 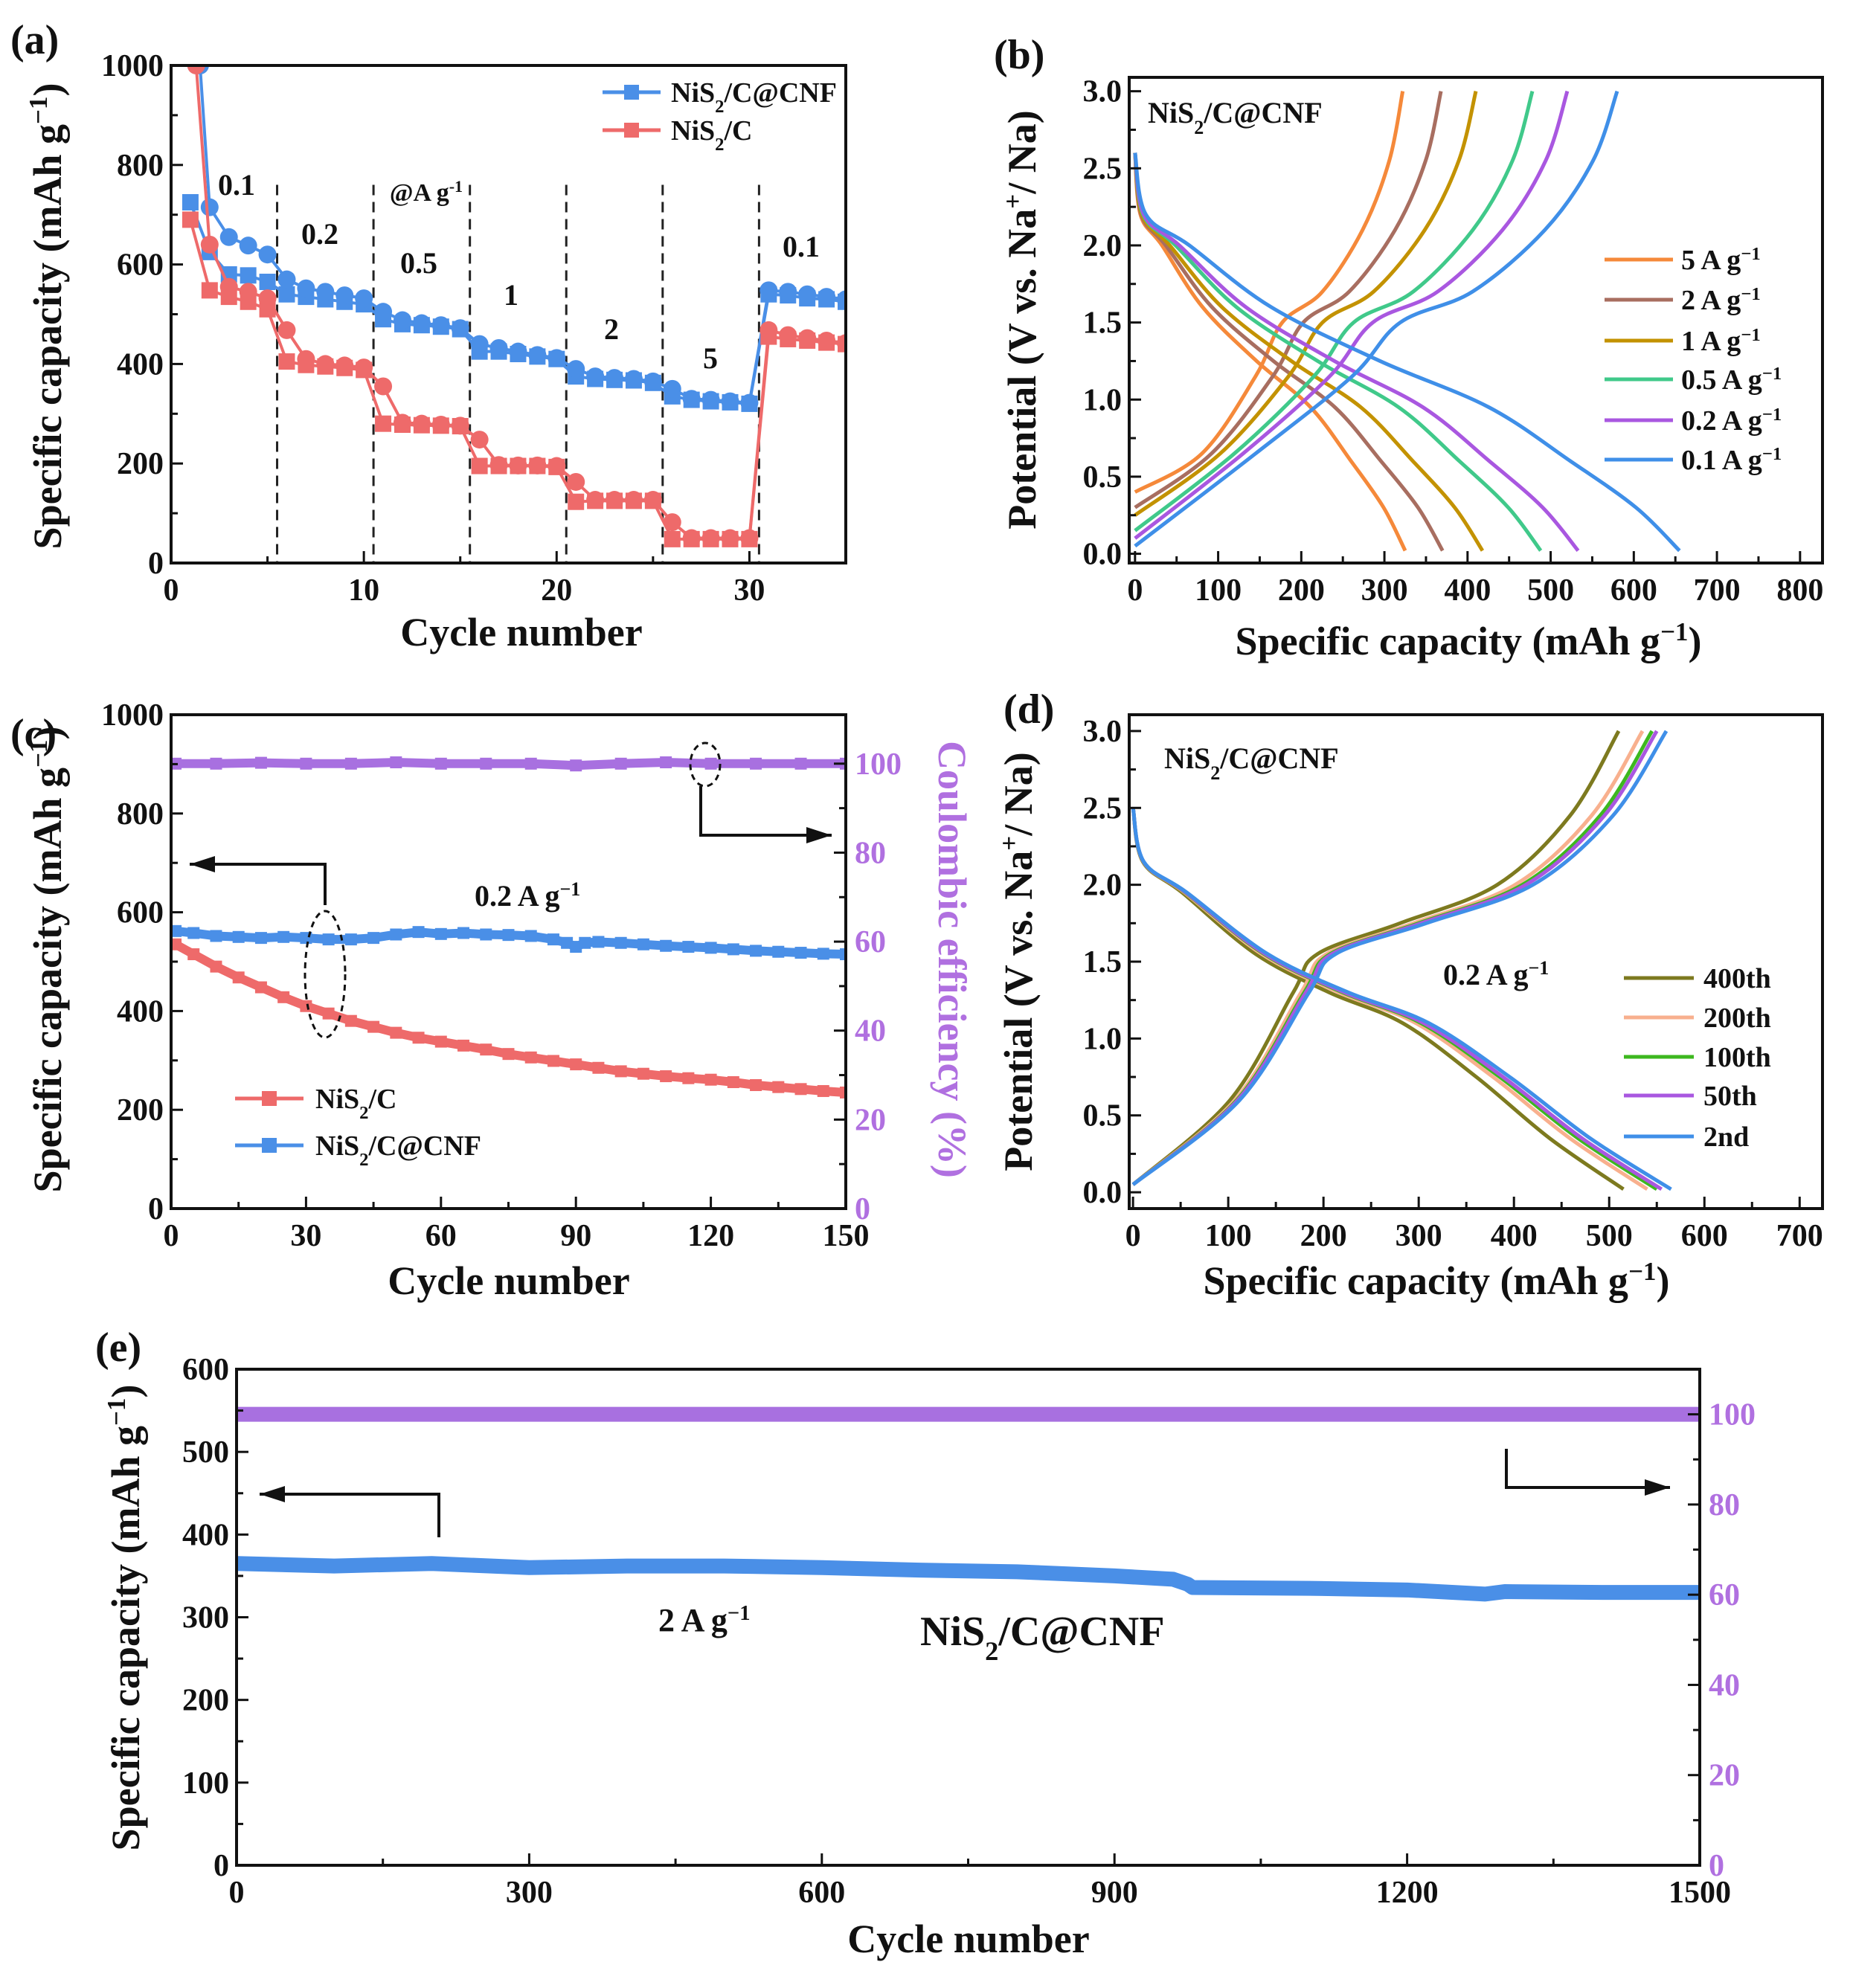 I want to click on x-tick-label: 600, so click(x=1704, y=1236).